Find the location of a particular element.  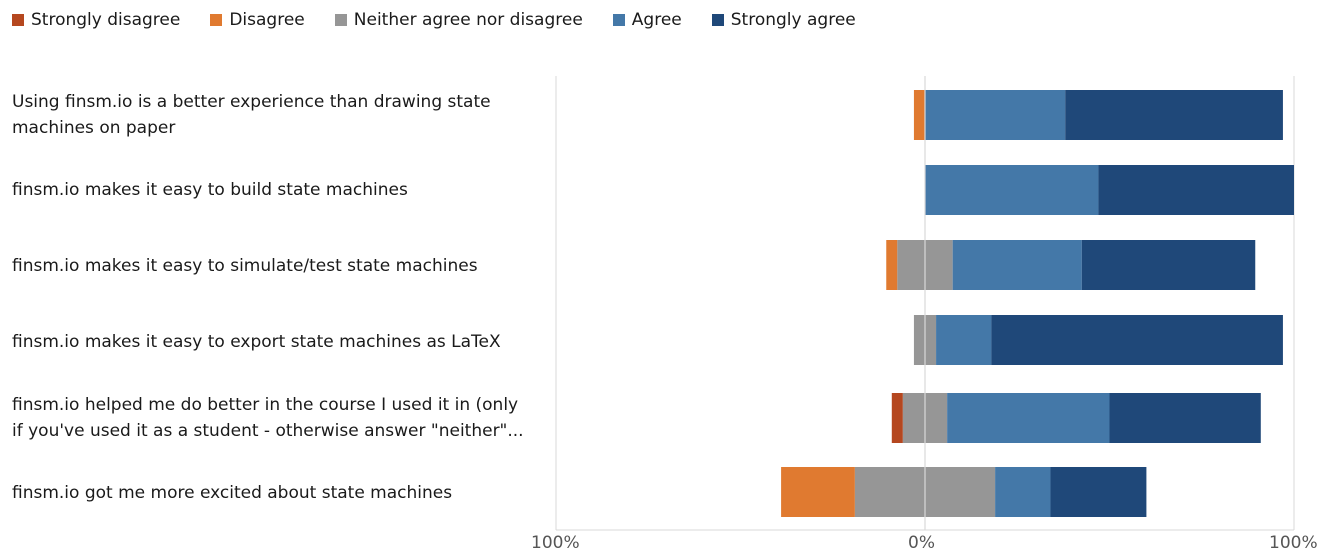

legend-item-disagree: Disagree is located at coordinates (257, 20).